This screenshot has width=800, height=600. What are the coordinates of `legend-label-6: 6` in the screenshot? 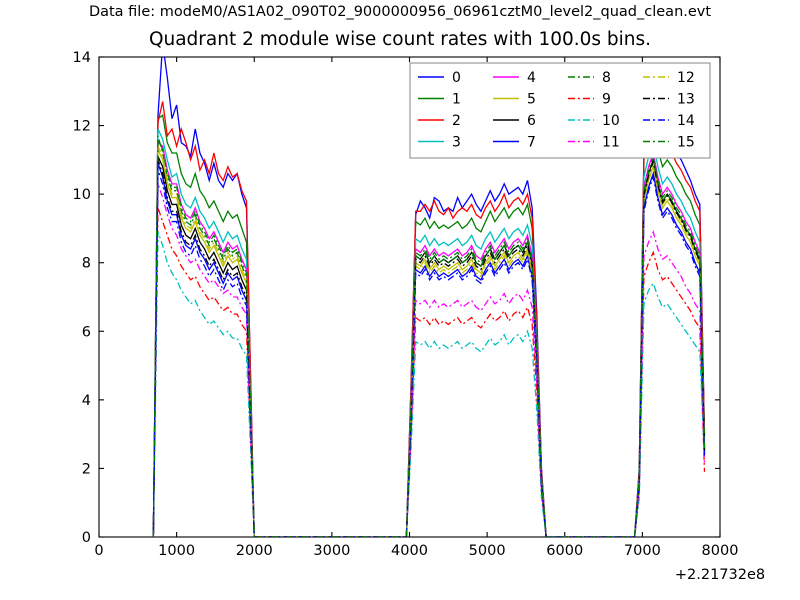 It's located at (531, 121).